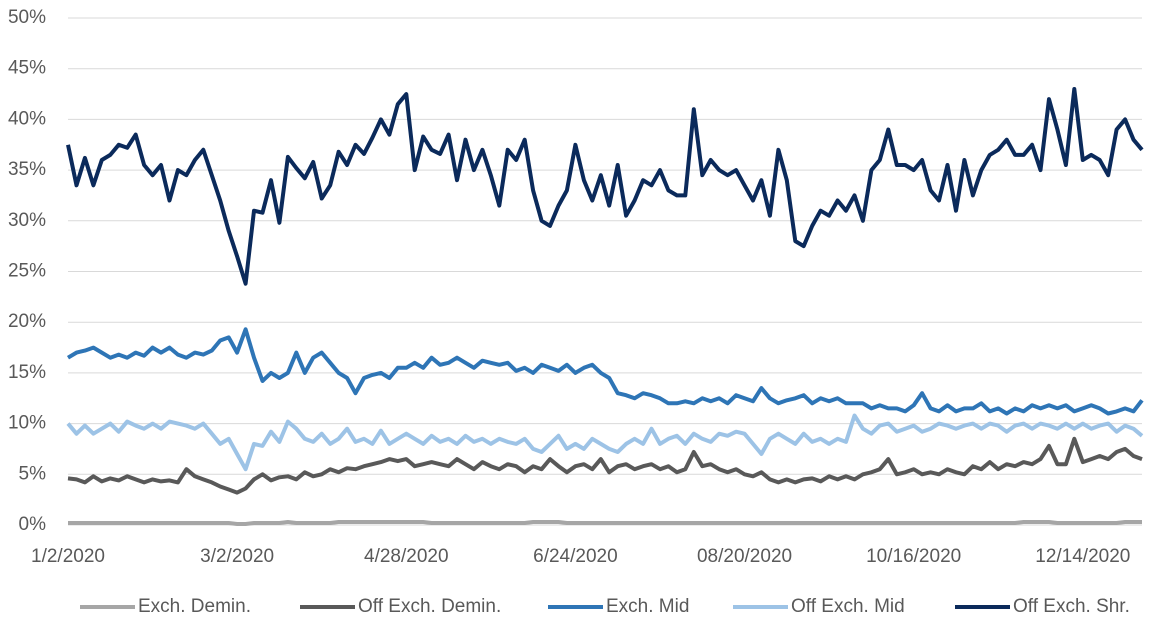 Image resolution: width=1155 pixels, height=626 pixels. I want to click on legend-label: Exch. Mid, so click(647, 606).